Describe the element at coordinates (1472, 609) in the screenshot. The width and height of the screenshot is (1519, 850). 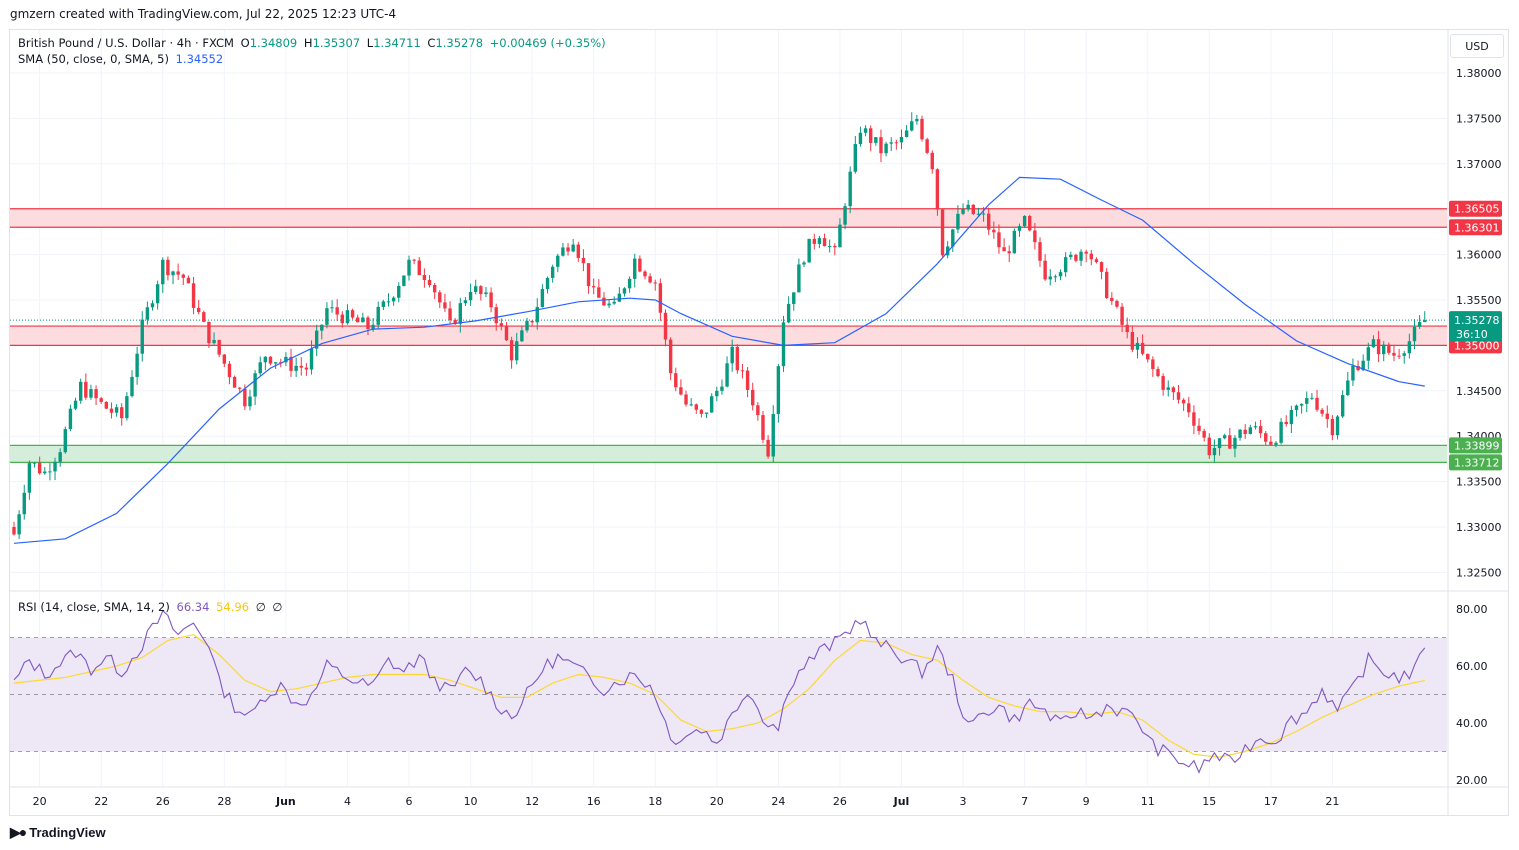
I see `rsi-axis-tick: 80.00` at that location.